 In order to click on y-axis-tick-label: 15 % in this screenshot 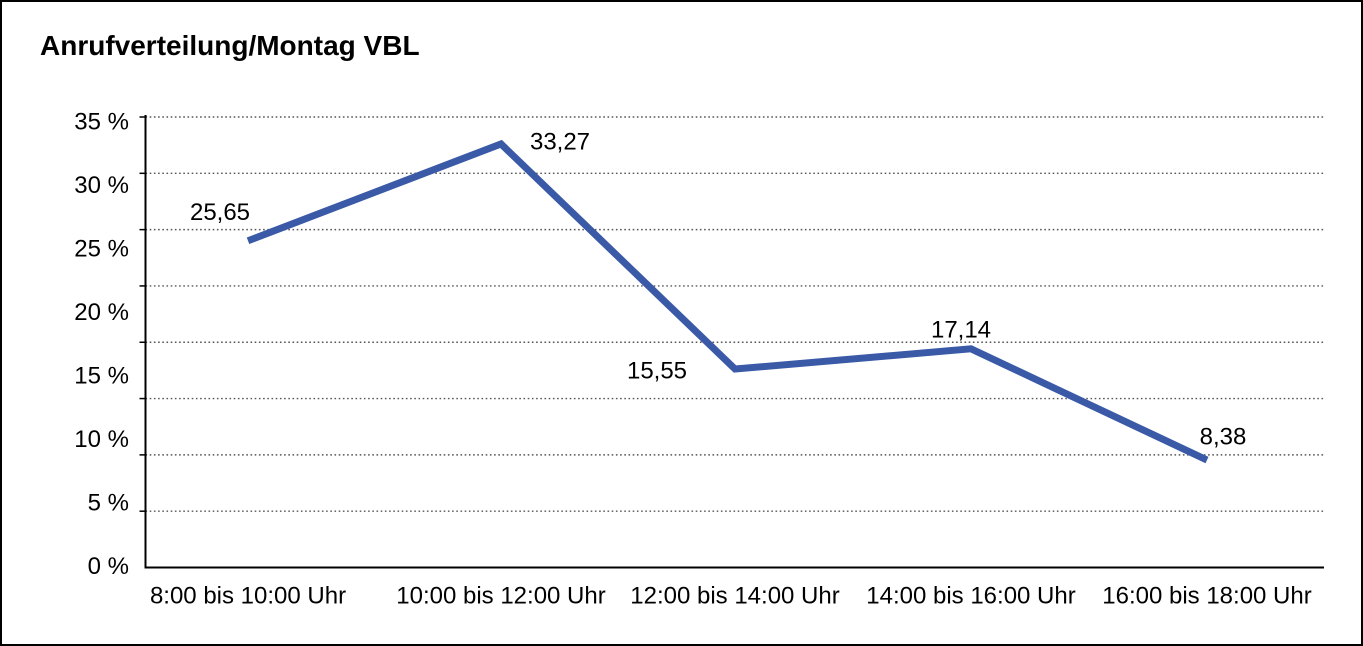, I will do `click(101, 376)`.